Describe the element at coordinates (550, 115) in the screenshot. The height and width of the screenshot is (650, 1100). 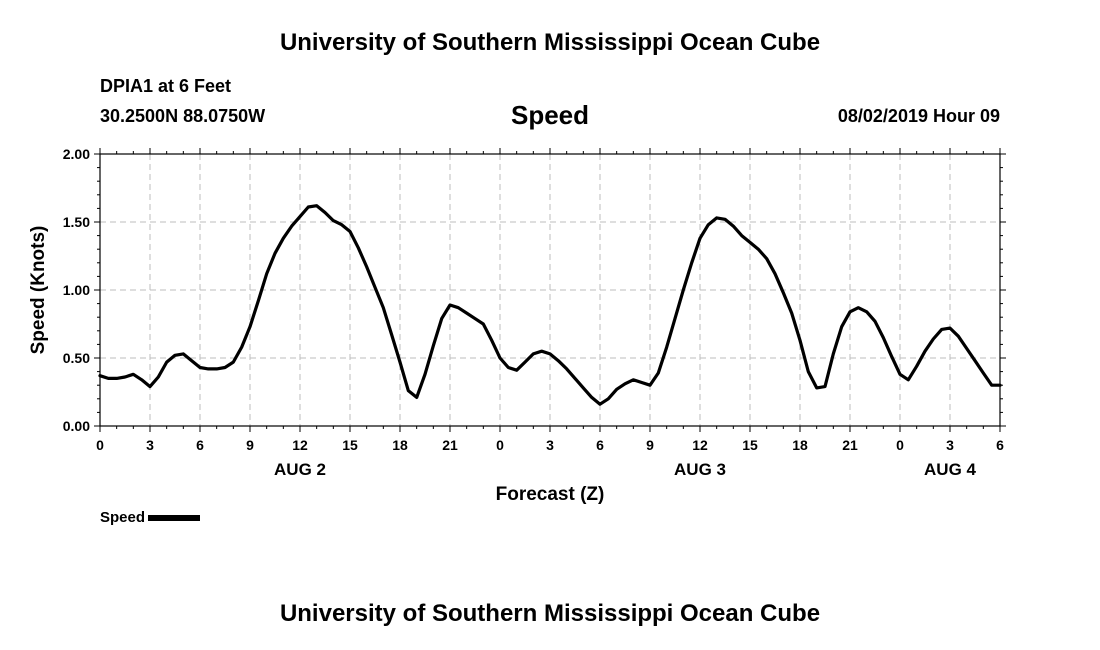
I see `chart-title: Speed` at that location.